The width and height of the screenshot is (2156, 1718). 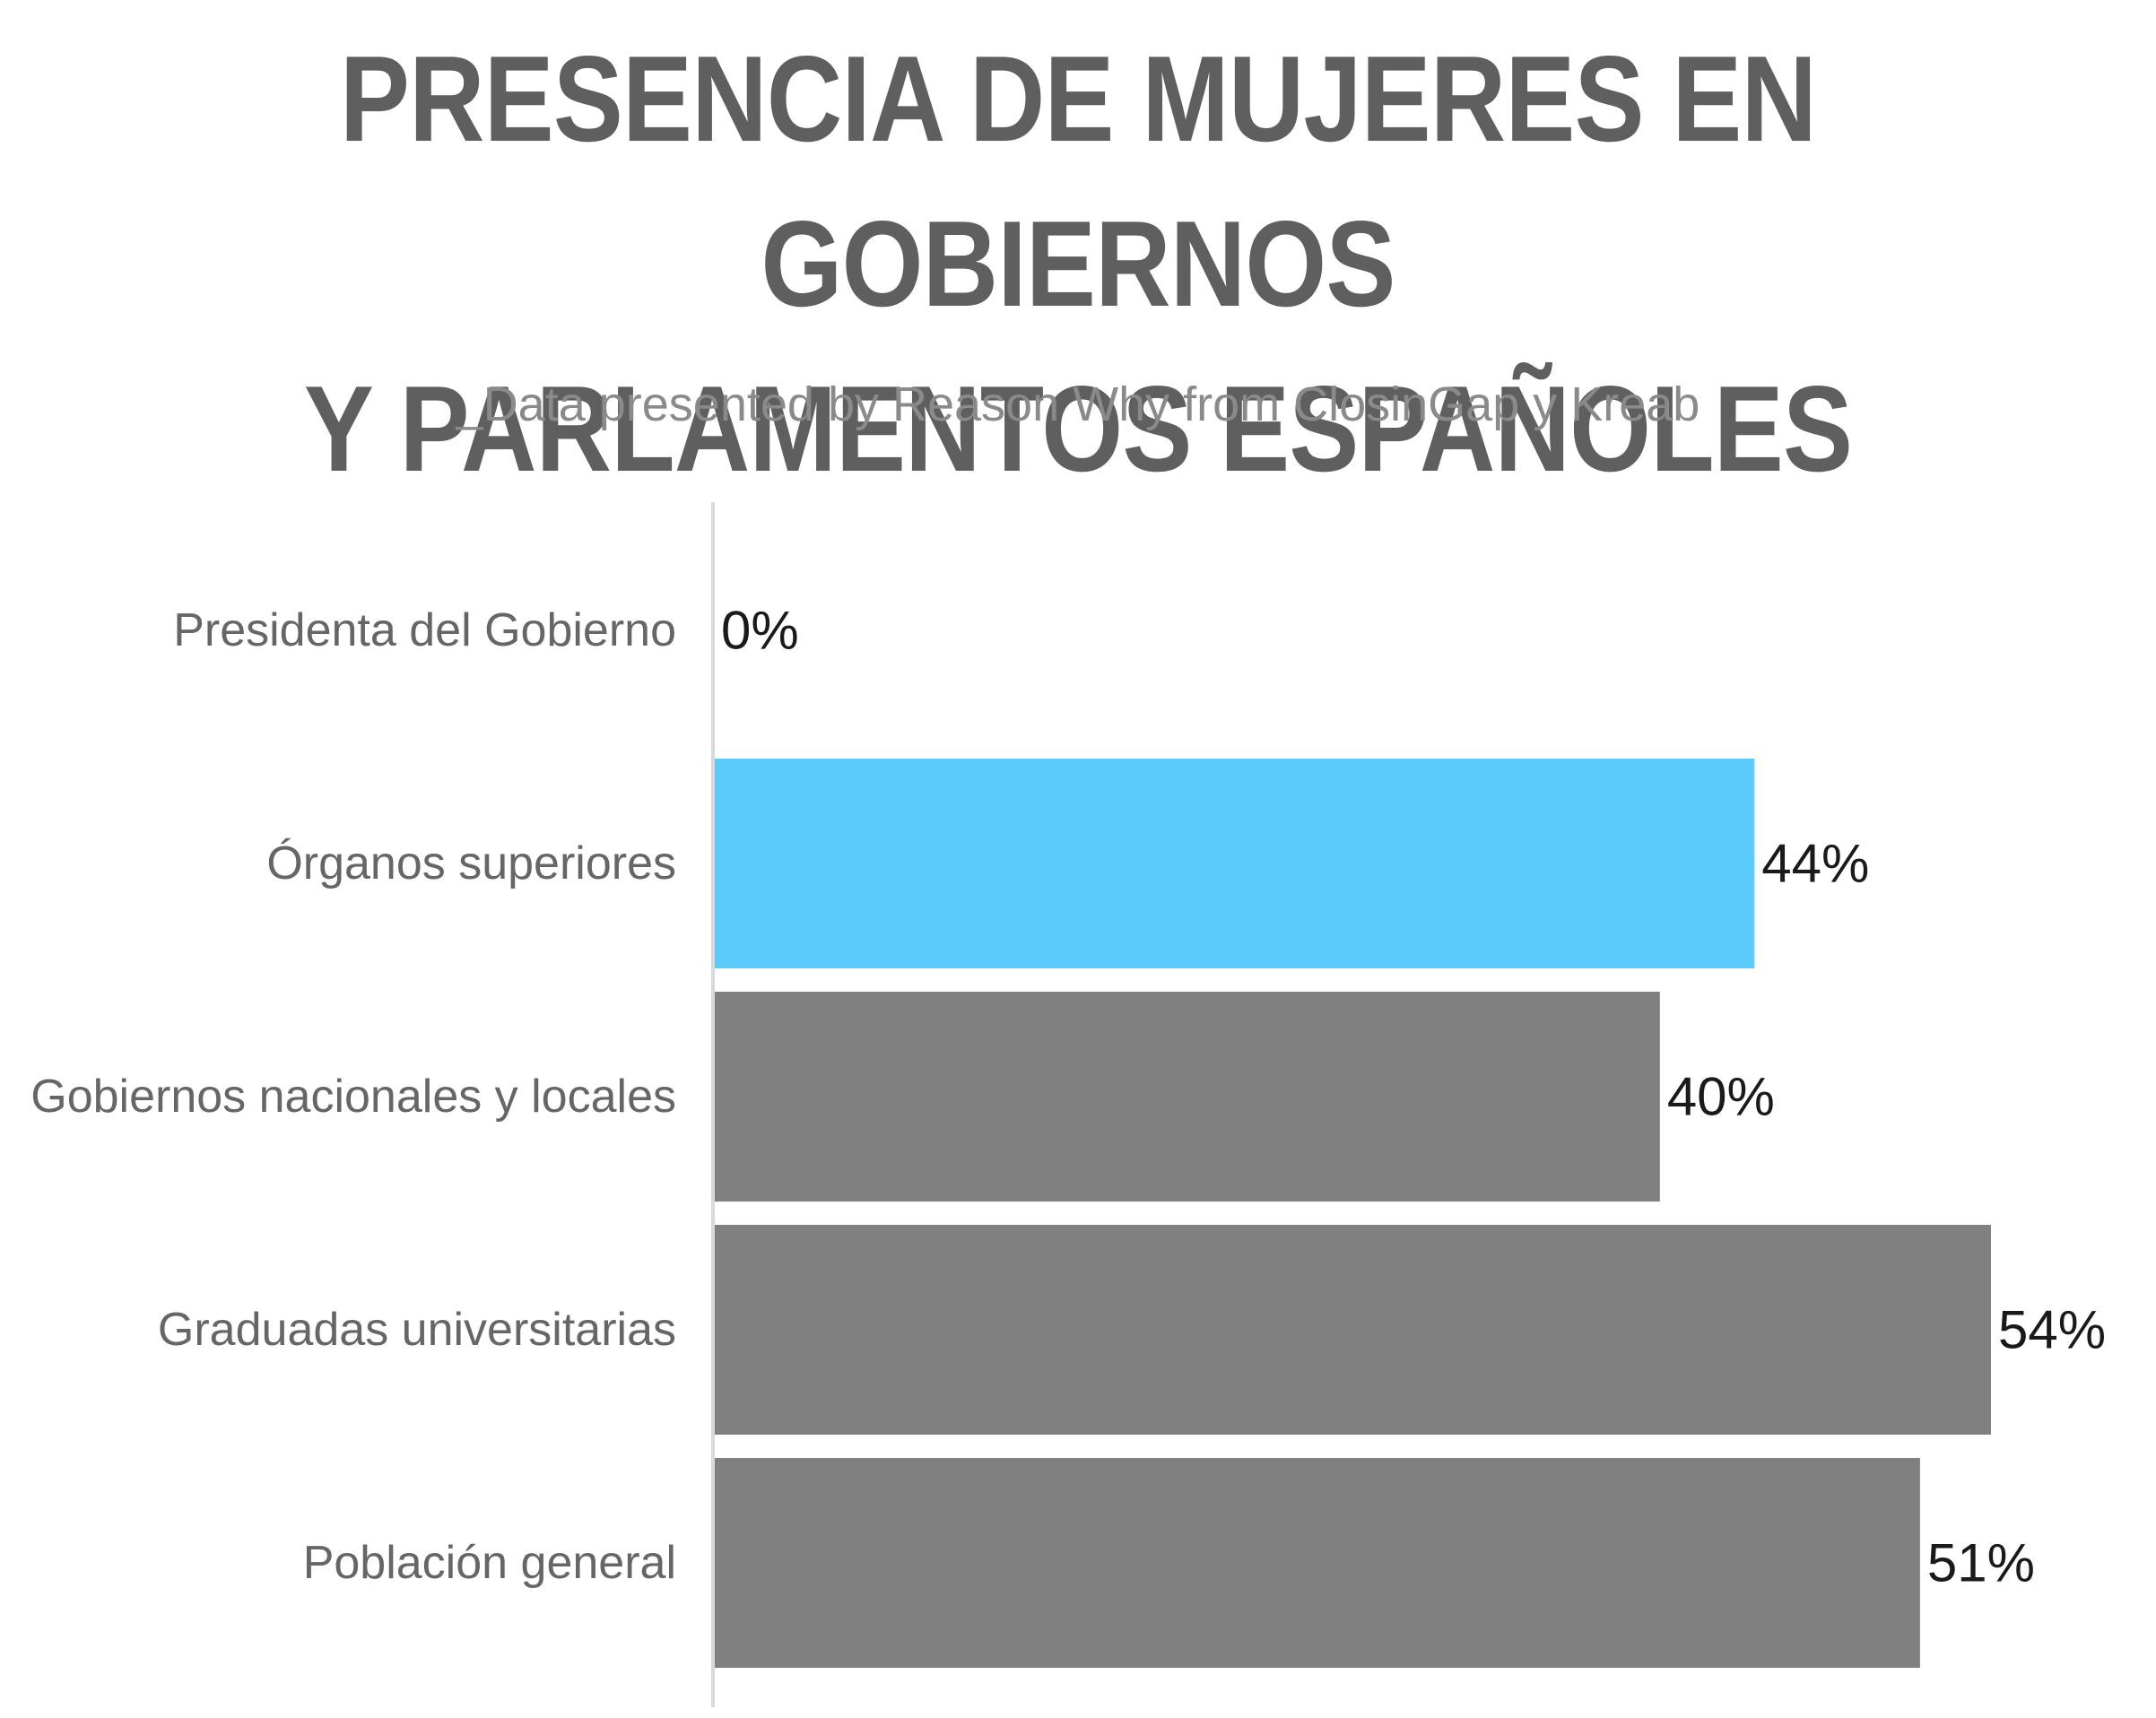 I want to click on category-label-3: Graduadas universitarias, so click(x=417, y=1330).